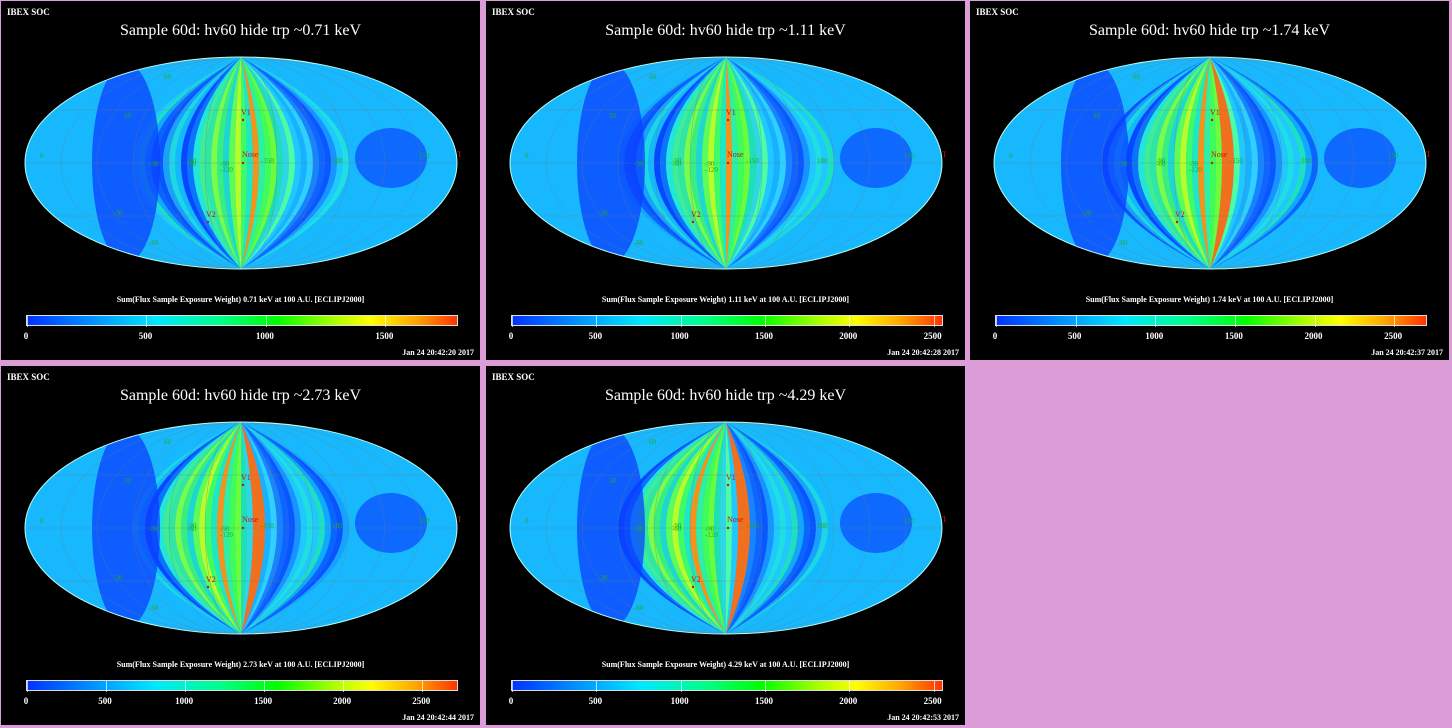 This screenshot has width=1452, height=728. I want to click on panel-title: Sample 60d: hv60 hide trp ~2.73 keV, so click(240, 395).